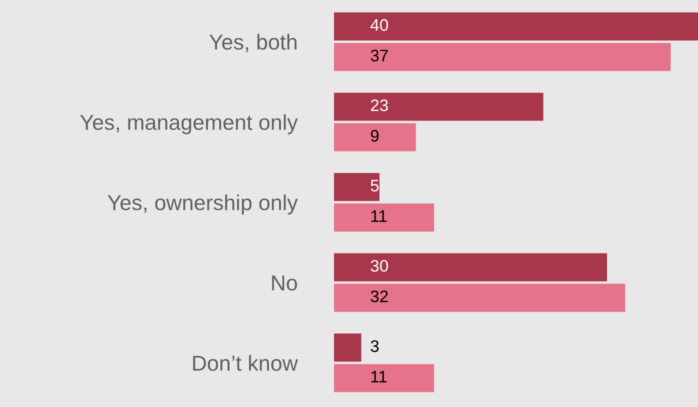 The image size is (698, 407). Describe the element at coordinates (379, 296) in the screenshot. I see `data-label: 32` at that location.